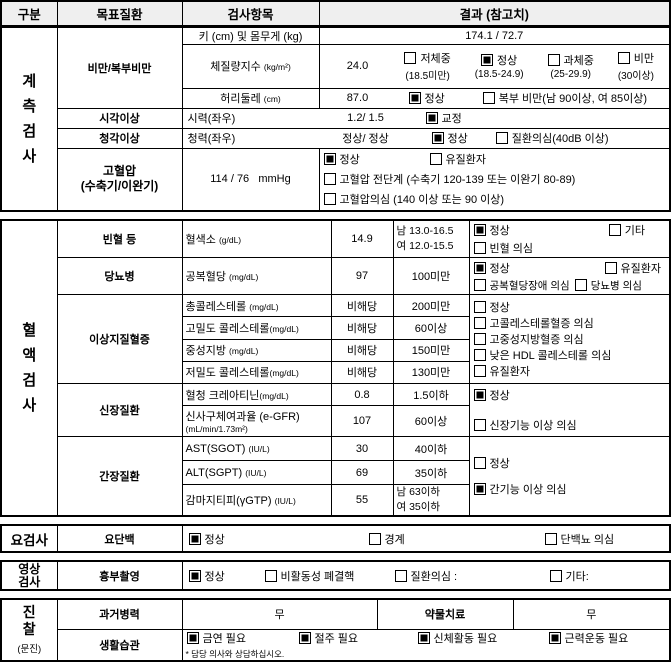 Image resolution: width=671 pixels, height=662 pixels. What do you see at coordinates (119, 138) in the screenshot?
I see `target-hearing: 청각이상` at bounding box center [119, 138].